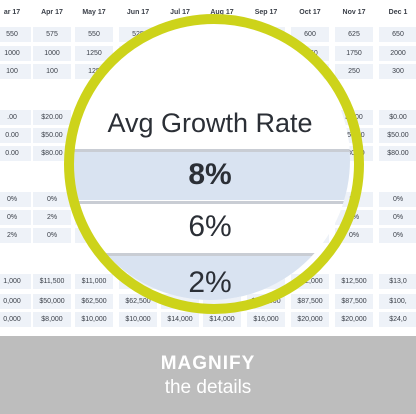 Image resolution: width=416 pixels, height=414 pixels. What do you see at coordinates (52, 34) in the screenshot?
I see `table-cell: 575` at bounding box center [52, 34].